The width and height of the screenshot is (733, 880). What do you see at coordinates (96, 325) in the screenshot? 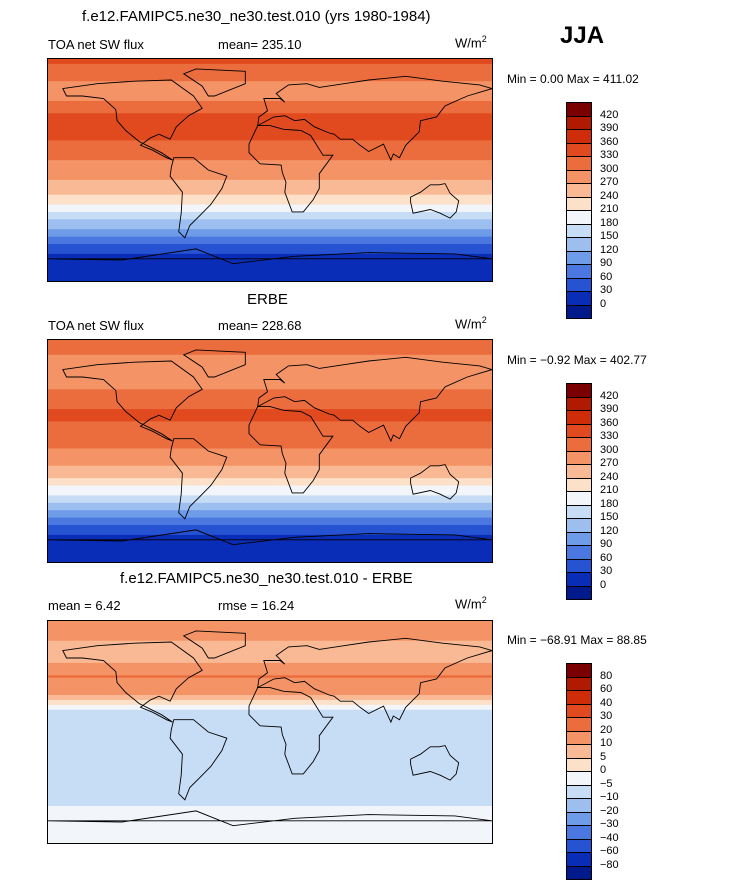
I see `panel-2-field-label: TOA net SW flux` at bounding box center [96, 325].